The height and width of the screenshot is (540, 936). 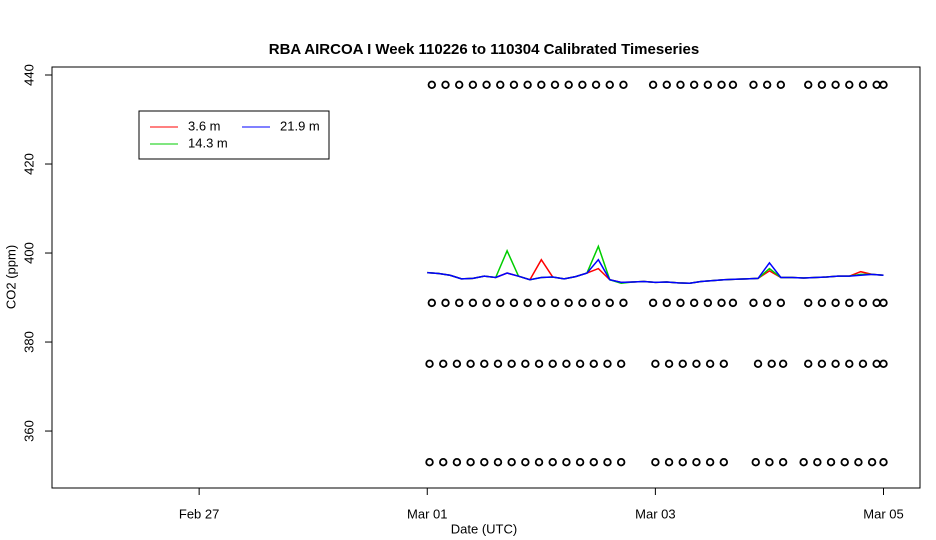 I want to click on y-tick-label: 360, so click(x=28, y=431).